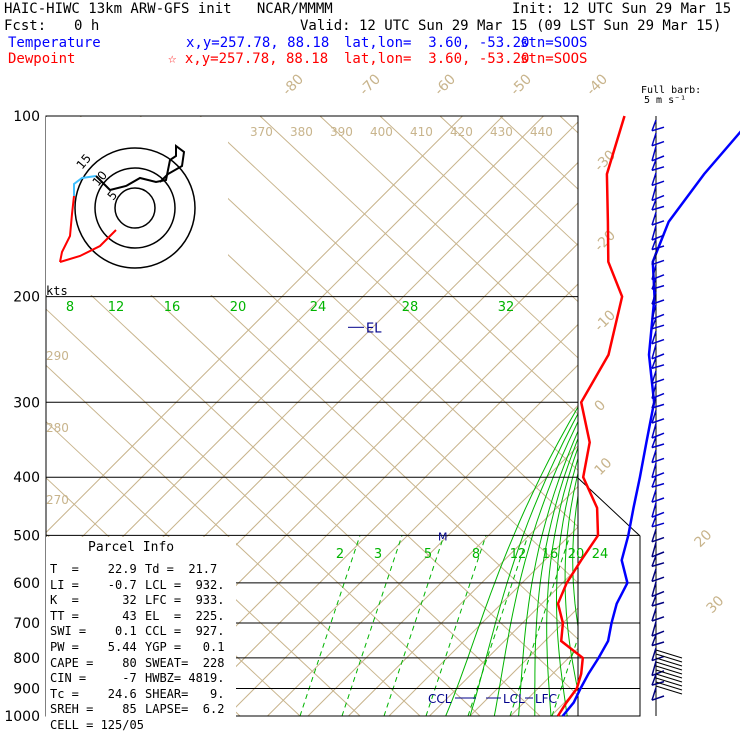 The height and width of the screenshot is (740, 740). What do you see at coordinates (42, 59) in the screenshot?
I see `dewpoint-legend: Dewpoint` at bounding box center [42, 59].